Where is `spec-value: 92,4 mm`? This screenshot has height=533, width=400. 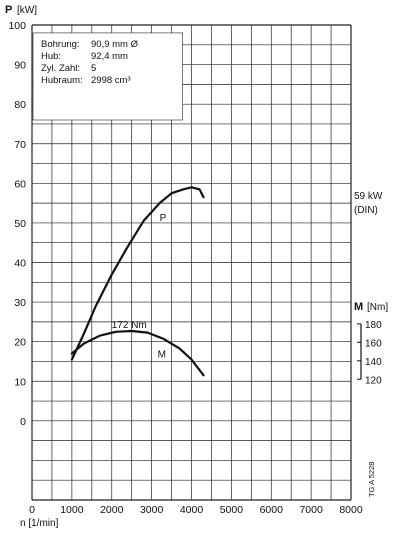
spec-value: 92,4 mm is located at coordinates (109, 56).